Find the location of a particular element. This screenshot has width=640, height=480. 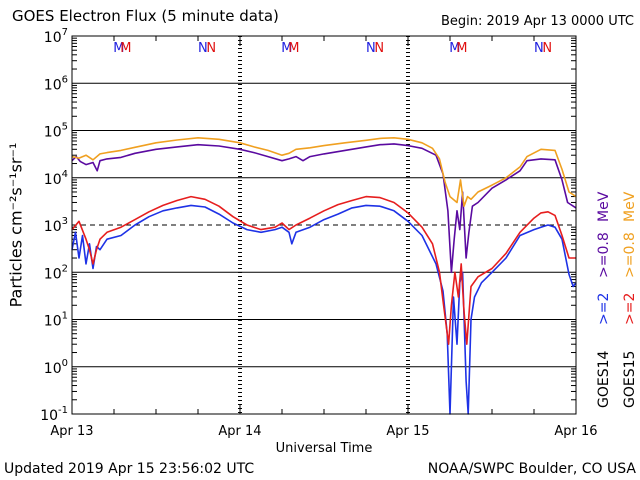

top-marker-4: M is located at coordinates (286, 48).